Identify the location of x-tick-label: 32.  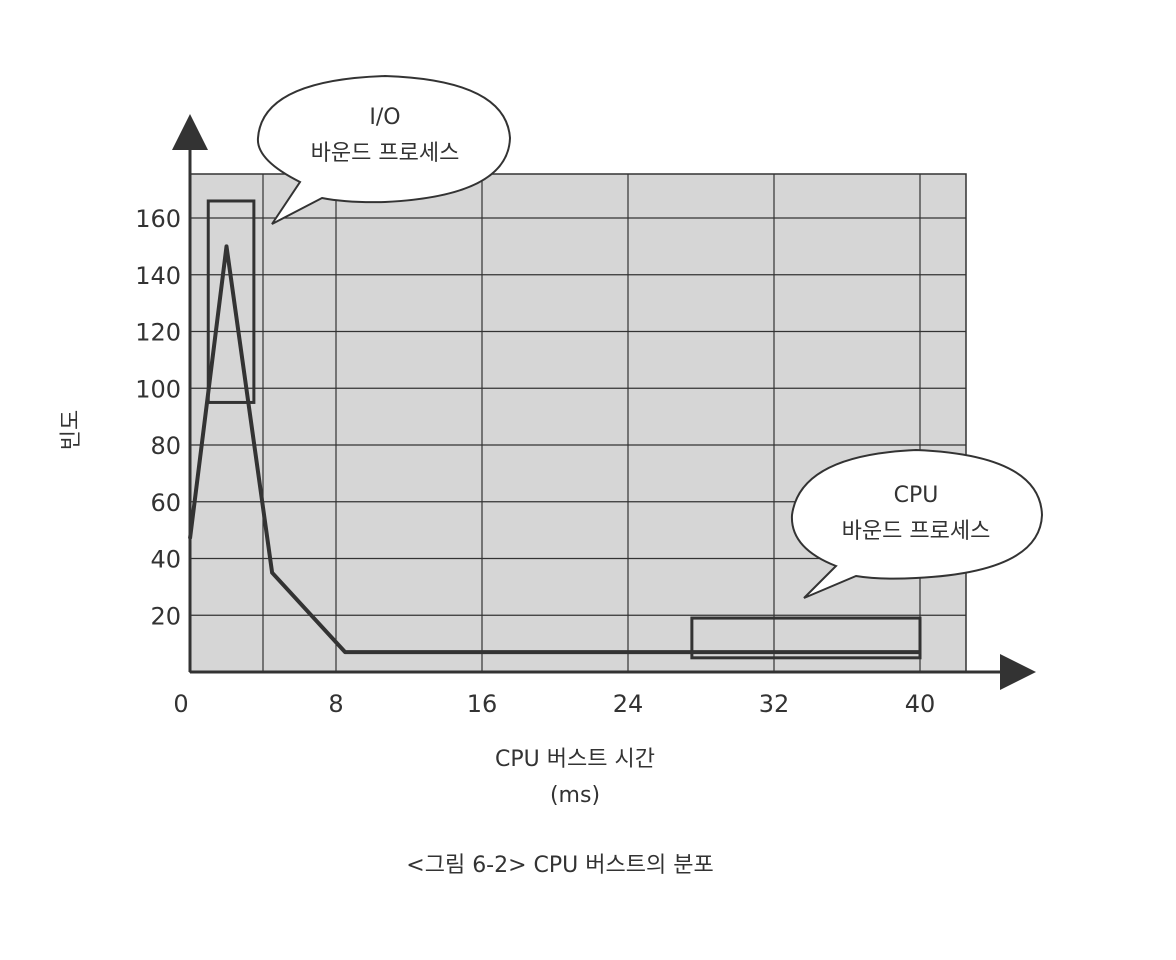
(774, 704).